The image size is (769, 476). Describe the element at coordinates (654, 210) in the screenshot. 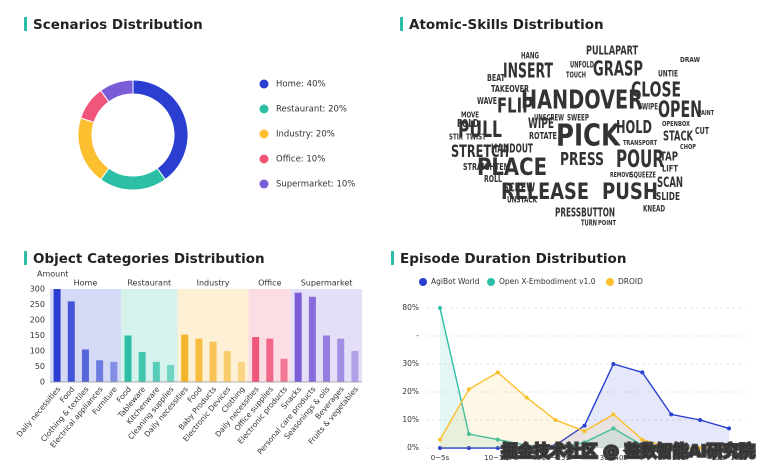

I see `word: KNEAD` at that location.